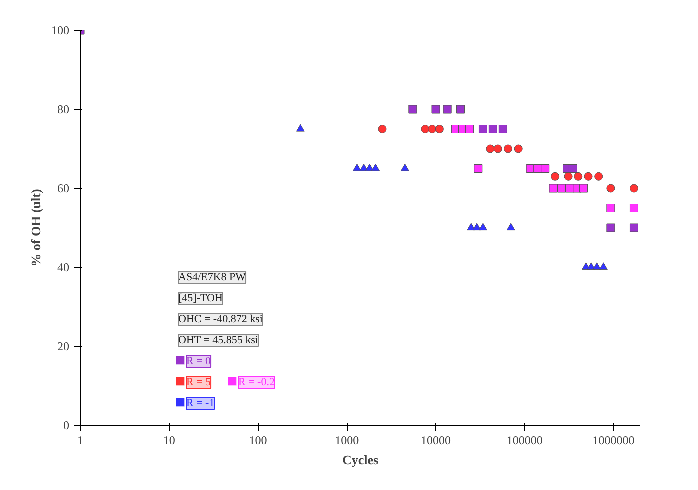 This screenshot has height=490, width=698. Describe the element at coordinates (258, 441) in the screenshot. I see `x-tick-label: 100` at that location.